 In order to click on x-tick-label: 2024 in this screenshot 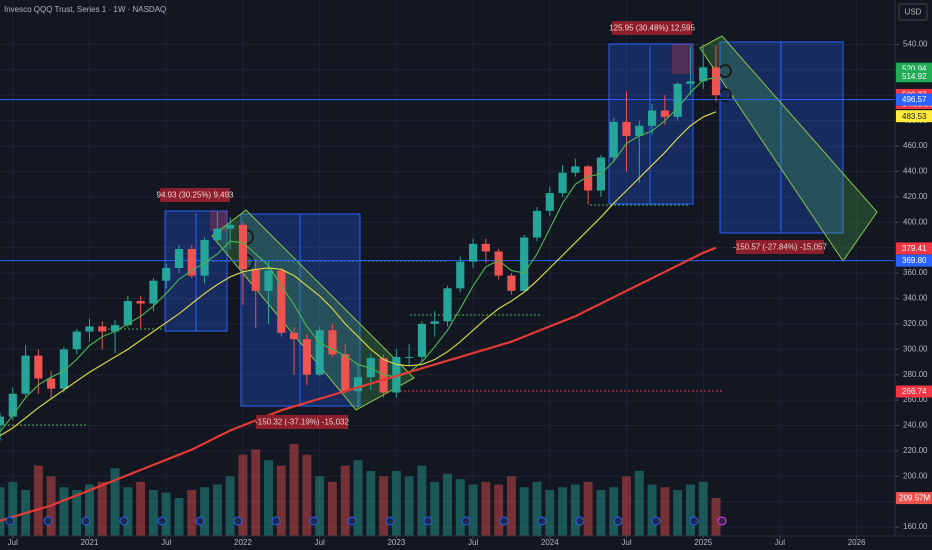, I will do `click(550, 542)`.